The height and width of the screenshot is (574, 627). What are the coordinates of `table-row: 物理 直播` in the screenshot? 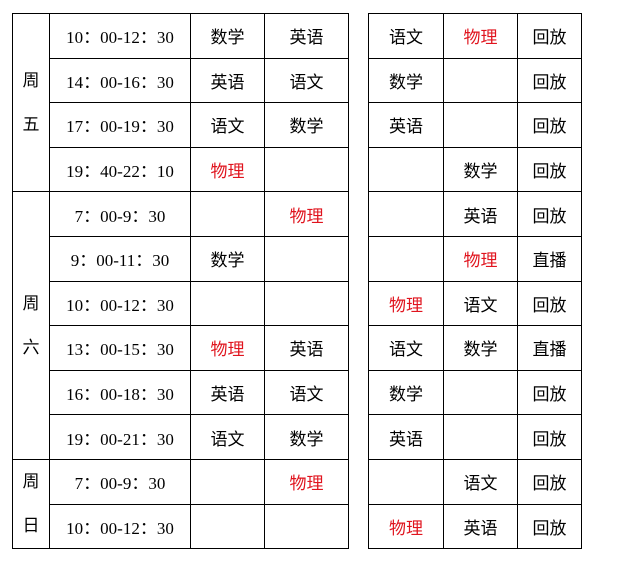 It's located at (475, 258).